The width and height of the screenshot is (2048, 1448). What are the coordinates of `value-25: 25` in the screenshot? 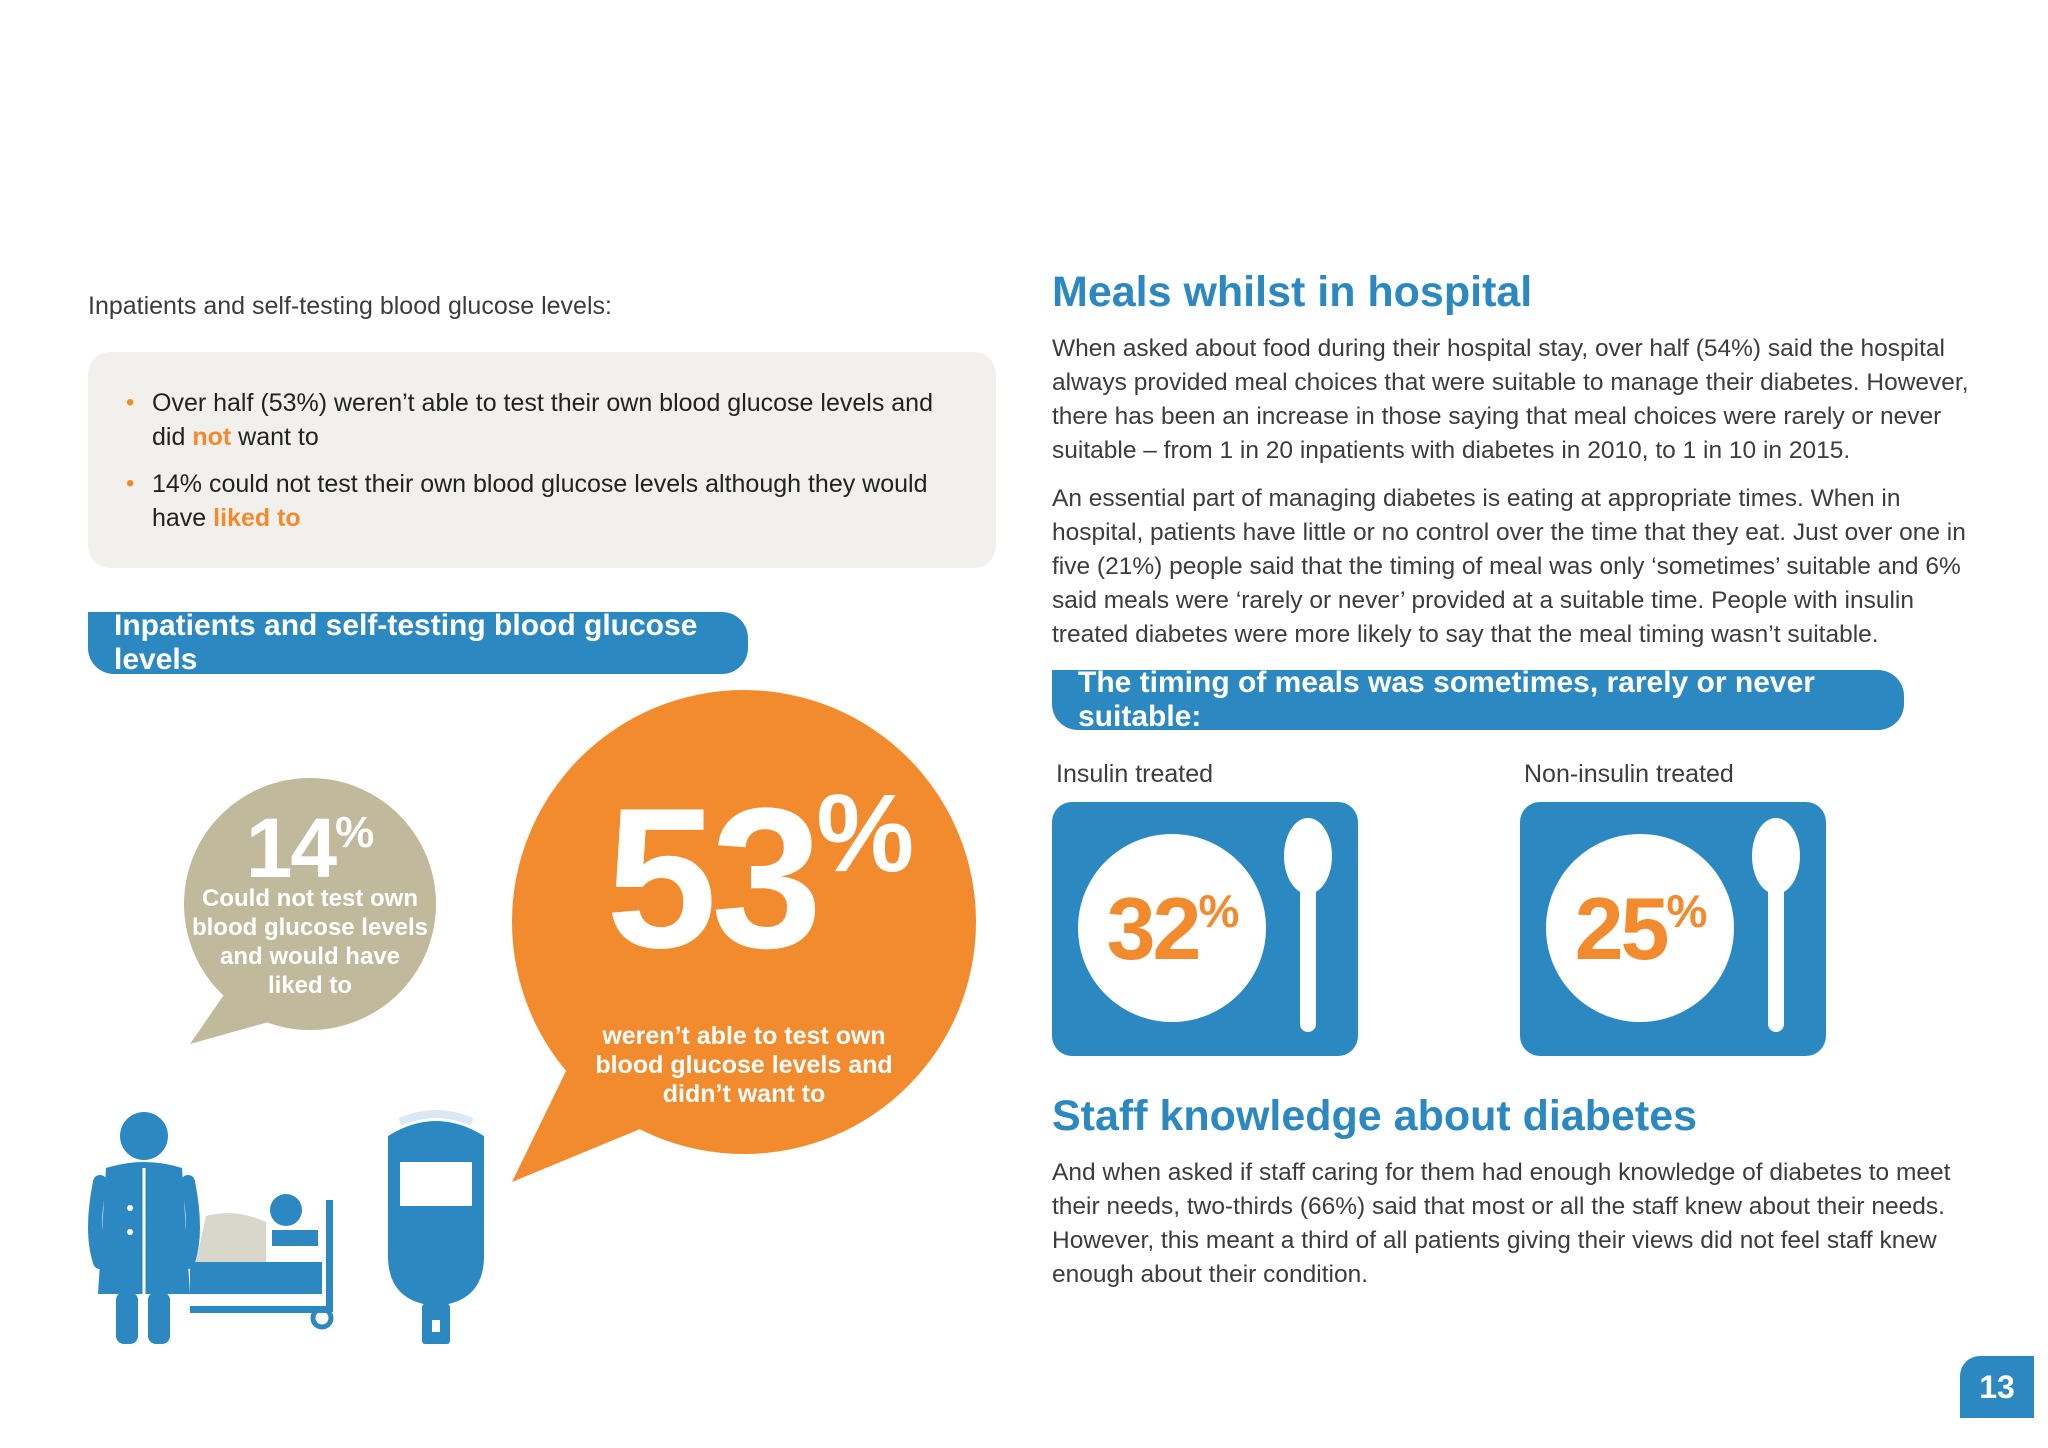 It's located at (1622, 928).